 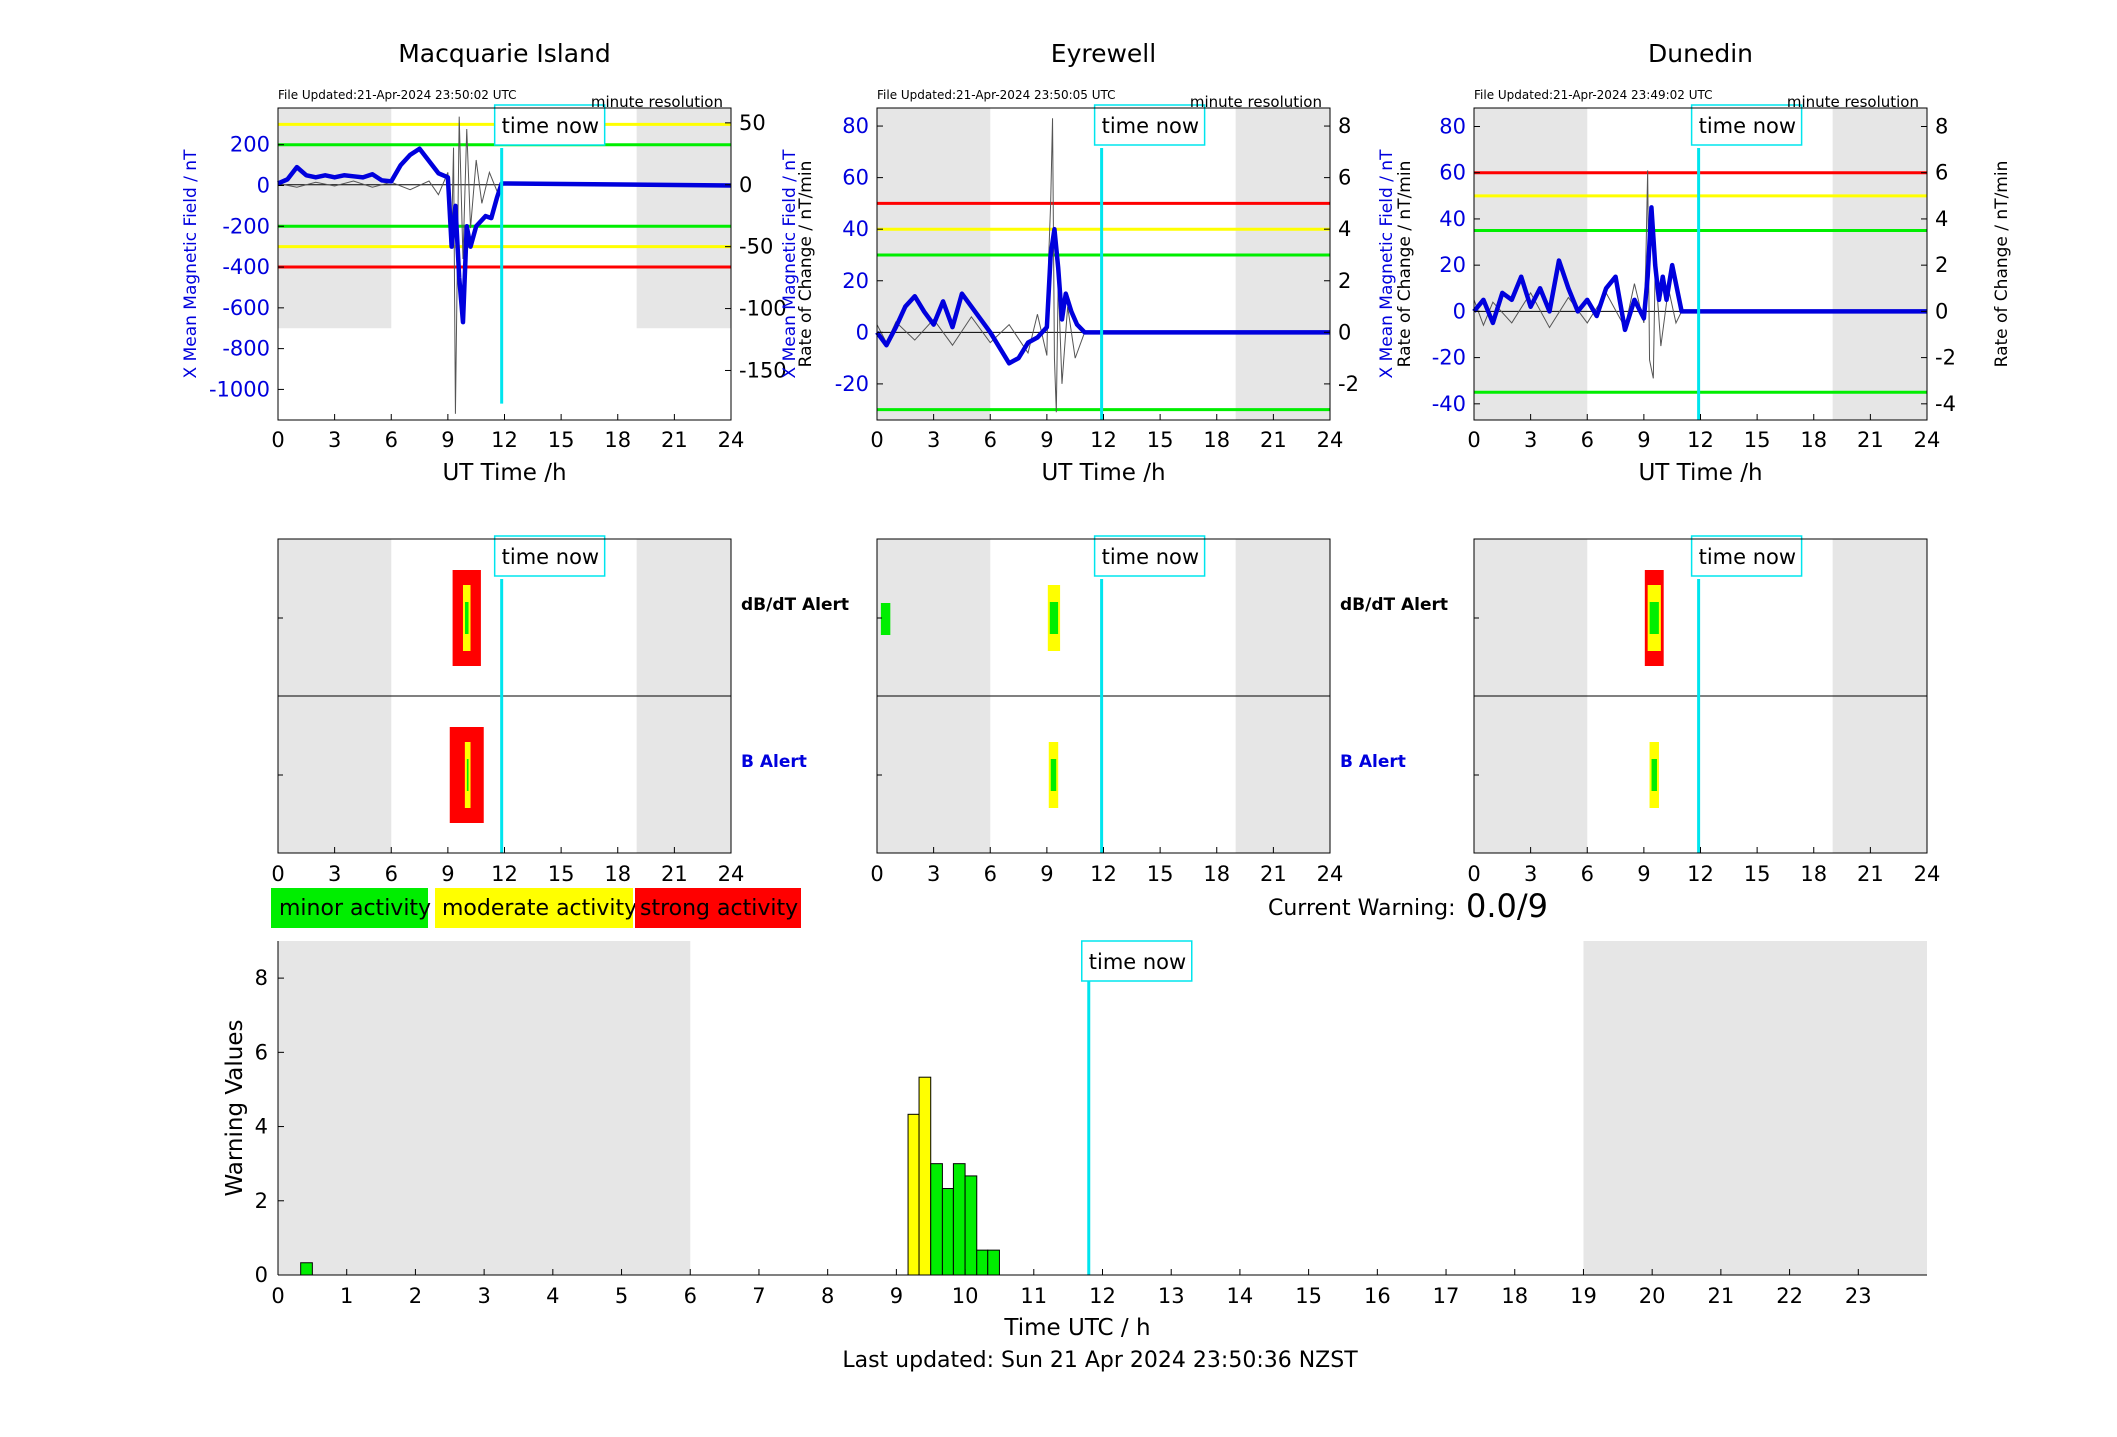 I want to click on y2-tick-label: 4, so click(x=1344, y=229).